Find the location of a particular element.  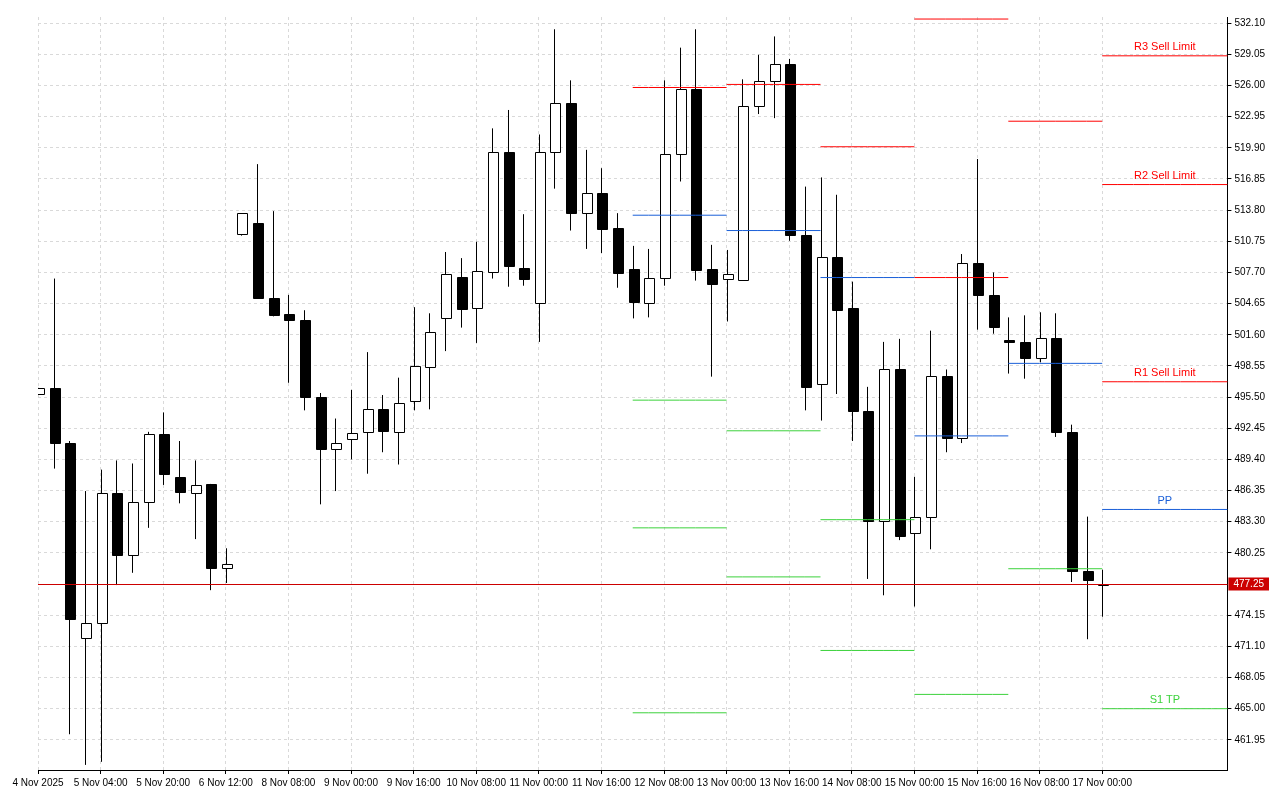

y-tick-label: 501.60 is located at coordinates (1250, 334).